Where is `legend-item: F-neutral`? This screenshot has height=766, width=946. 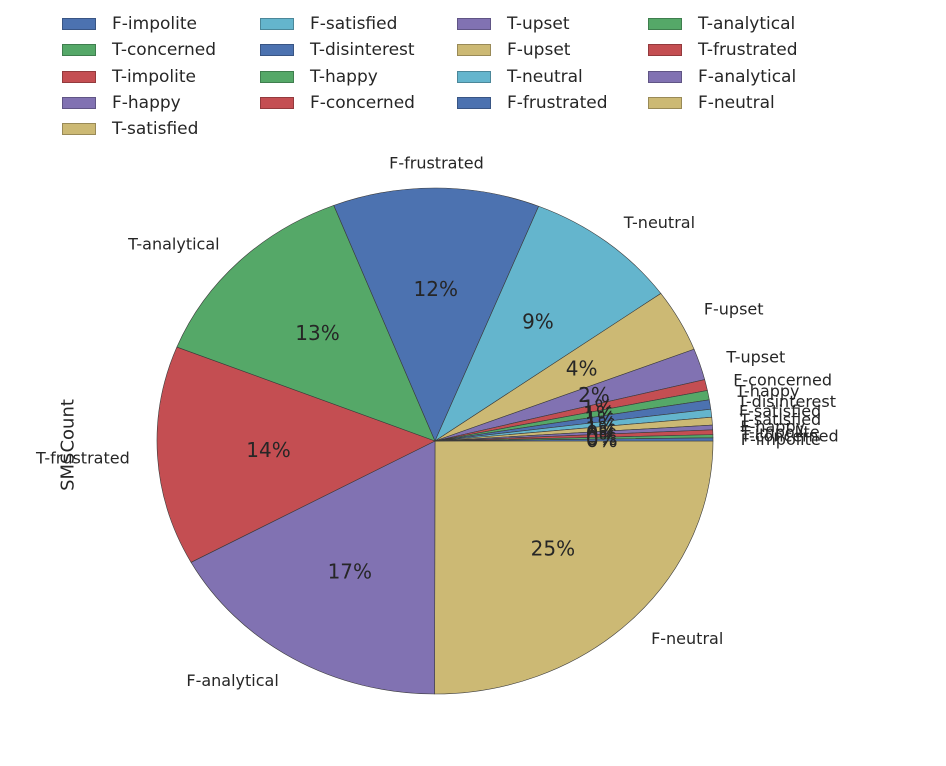 legend-item: F-neutral is located at coordinates (711, 103).